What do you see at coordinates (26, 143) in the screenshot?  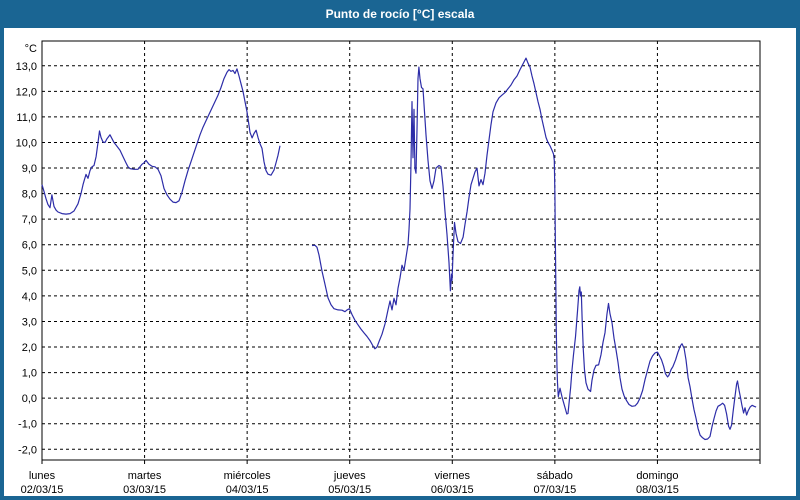 I see `y-axis-tick-label: 10,0` at bounding box center [26, 143].